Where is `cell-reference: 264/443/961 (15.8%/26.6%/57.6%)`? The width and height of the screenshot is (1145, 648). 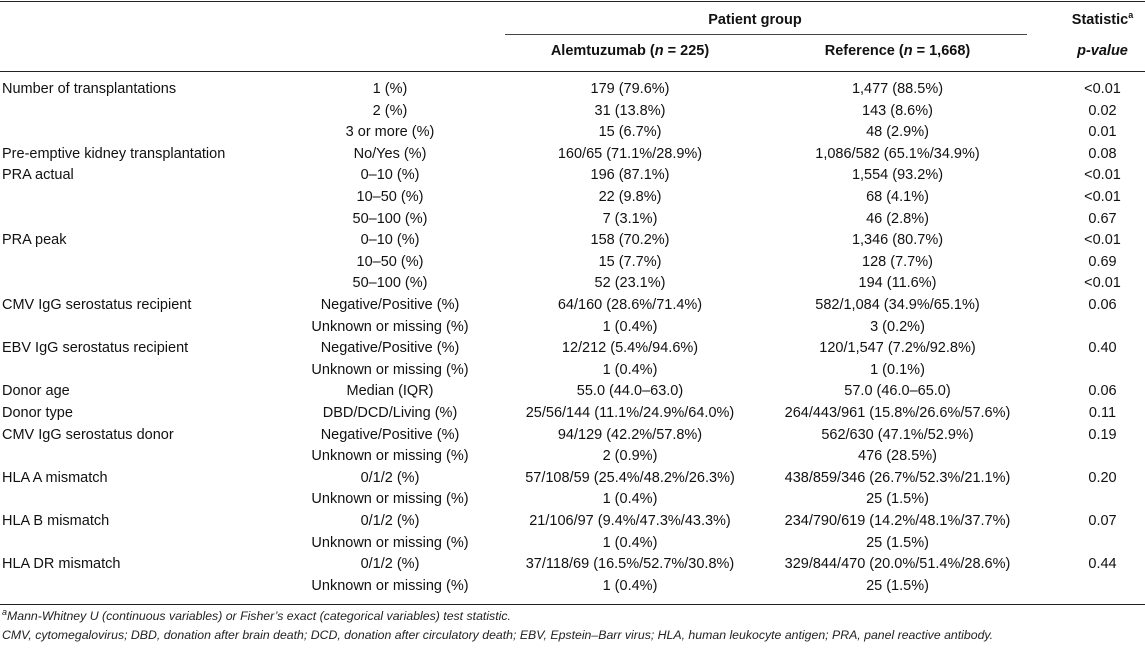 cell-reference: 264/443/961 (15.8%/26.6%/57.6%) is located at coordinates (897, 413).